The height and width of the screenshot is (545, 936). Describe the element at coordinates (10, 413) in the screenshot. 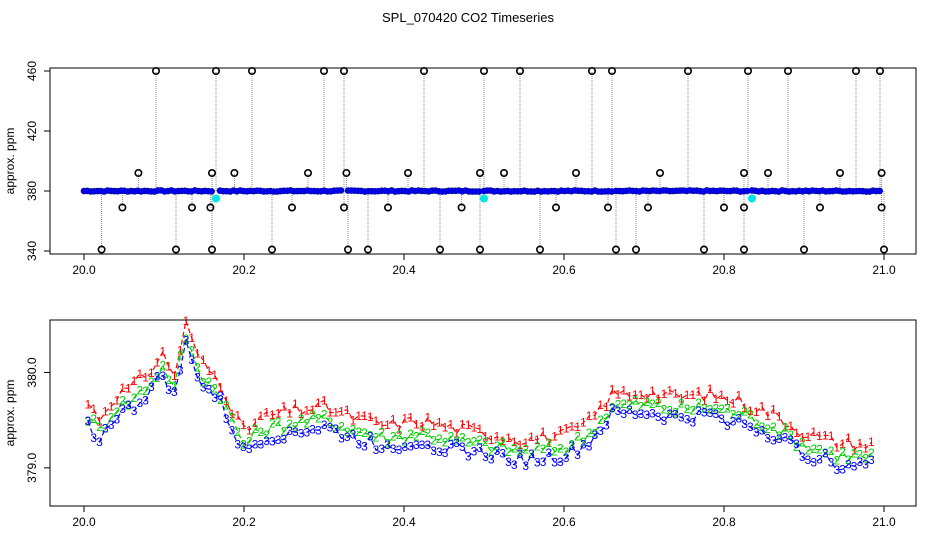

I see `panel-bottom-ylabel: approx. ppm` at that location.